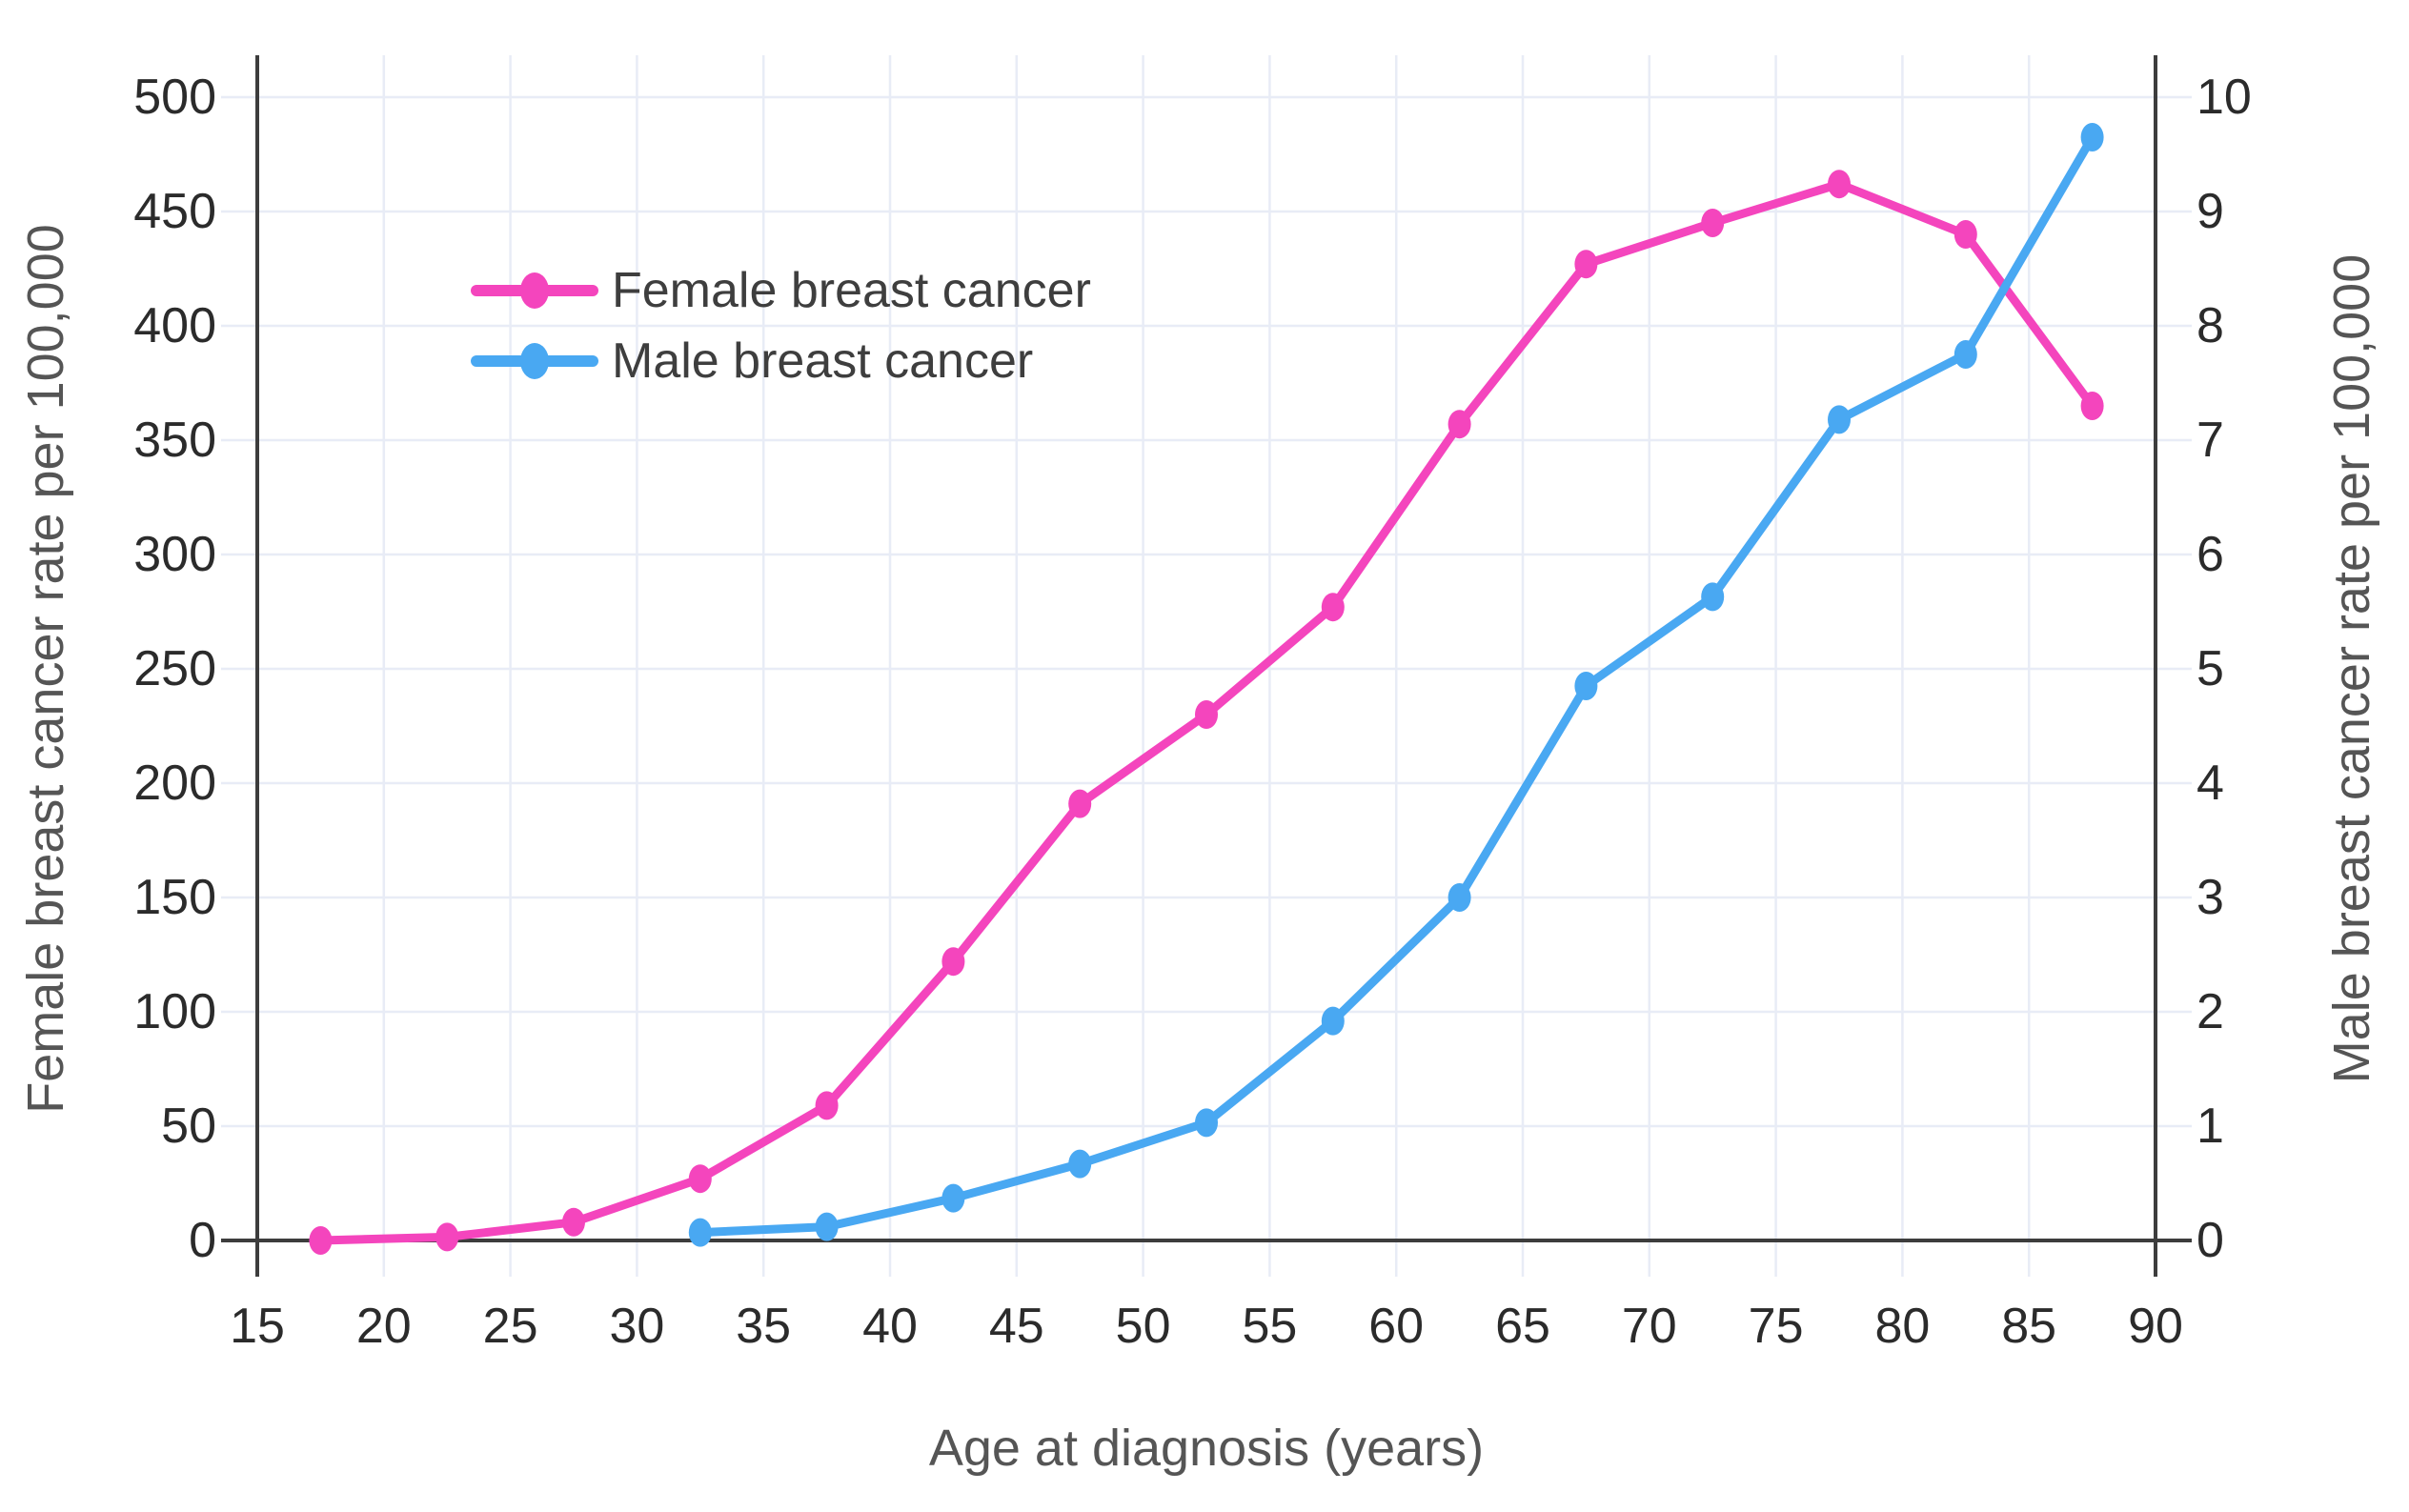 This screenshot has height=1512, width=2409. Describe the element at coordinates (1902, 1326) in the screenshot. I see `x-tick-label: 80` at that location.